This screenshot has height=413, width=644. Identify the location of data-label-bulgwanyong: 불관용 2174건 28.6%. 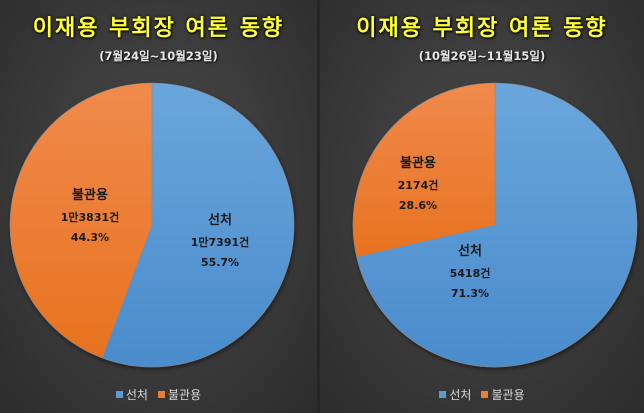
(418, 184).